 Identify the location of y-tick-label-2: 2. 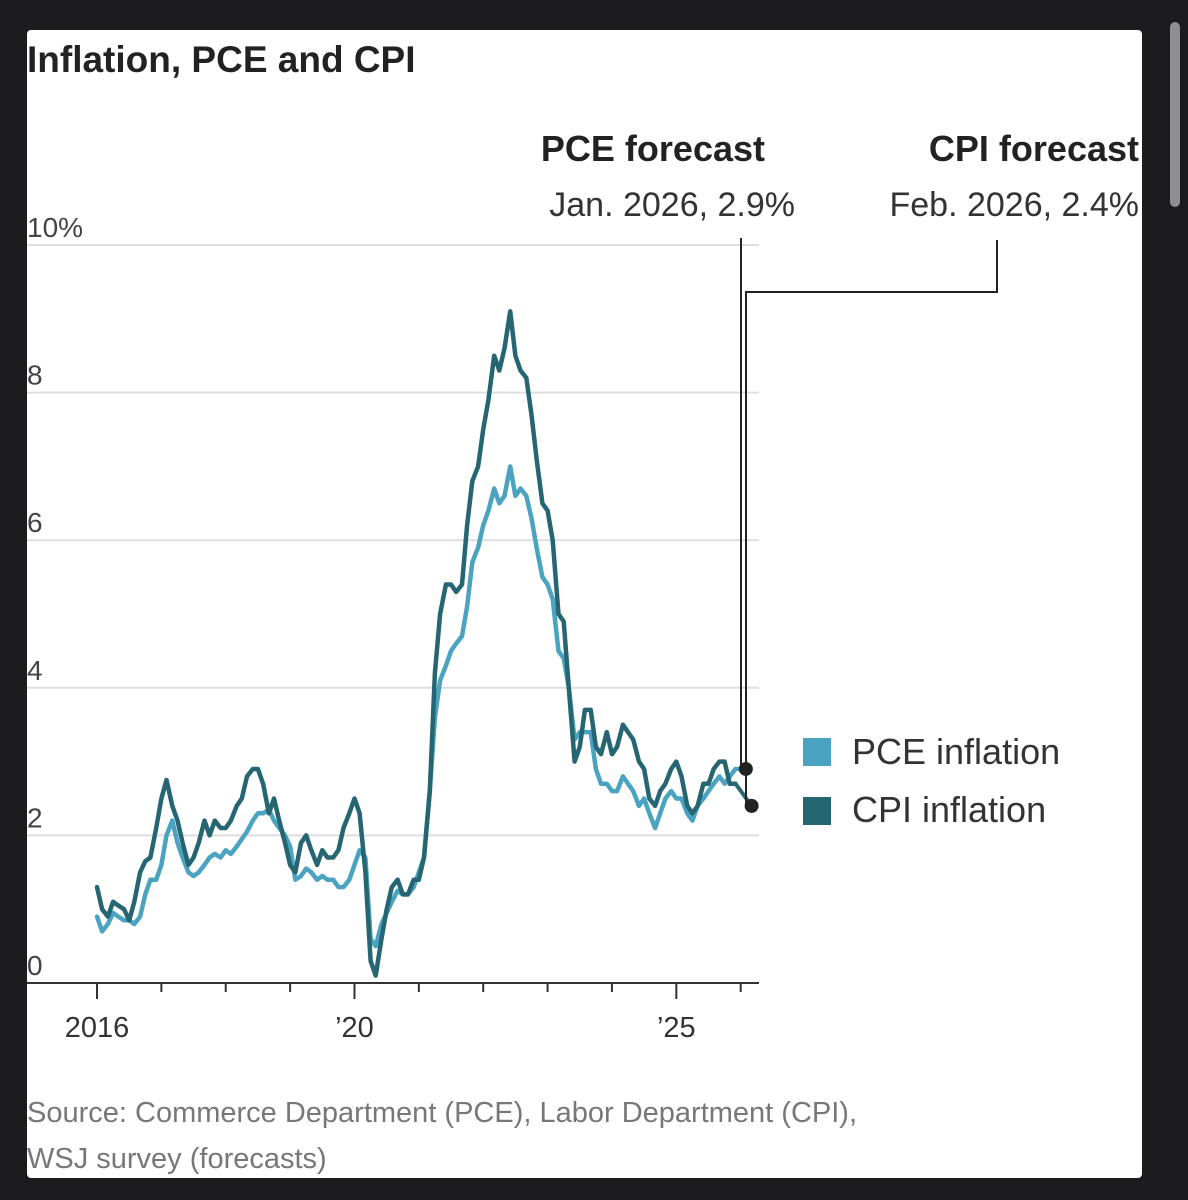
(35, 817).